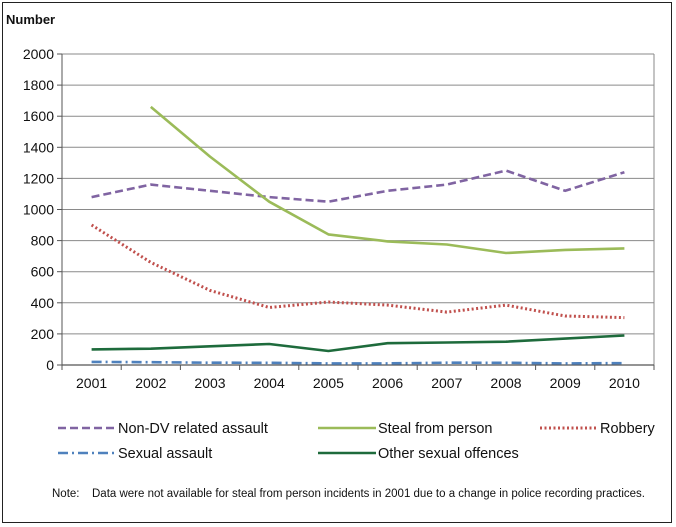 This screenshot has width=676, height=527. Describe the element at coordinates (435, 429) in the screenshot. I see `legend-label-1: Steal from person` at that location.